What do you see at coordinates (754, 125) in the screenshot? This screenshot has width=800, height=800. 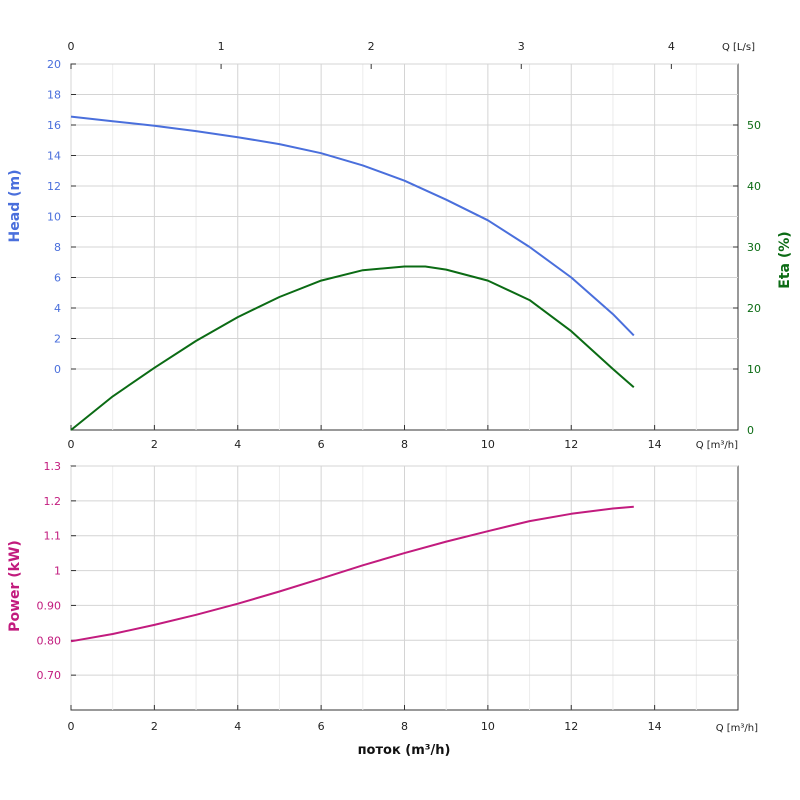 I see `eta-tick-label: 50` at bounding box center [754, 125].